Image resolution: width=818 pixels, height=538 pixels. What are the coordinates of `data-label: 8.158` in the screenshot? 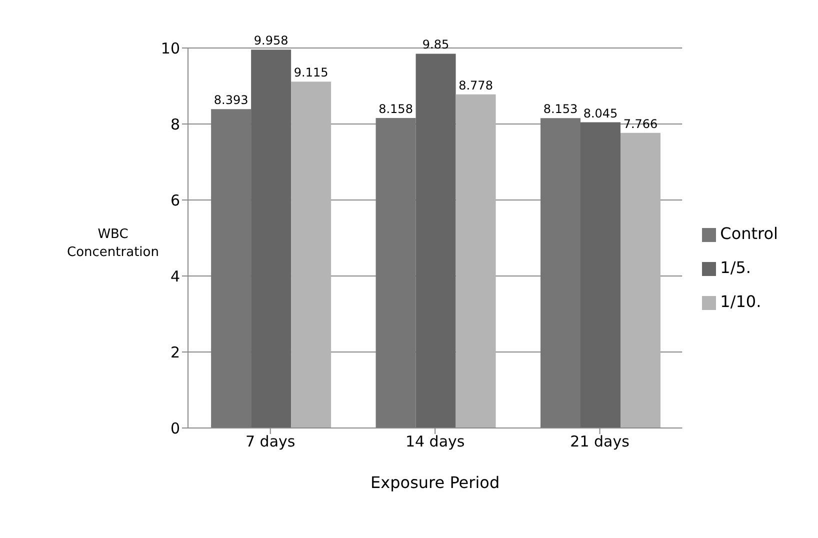 It's located at (395, 109).